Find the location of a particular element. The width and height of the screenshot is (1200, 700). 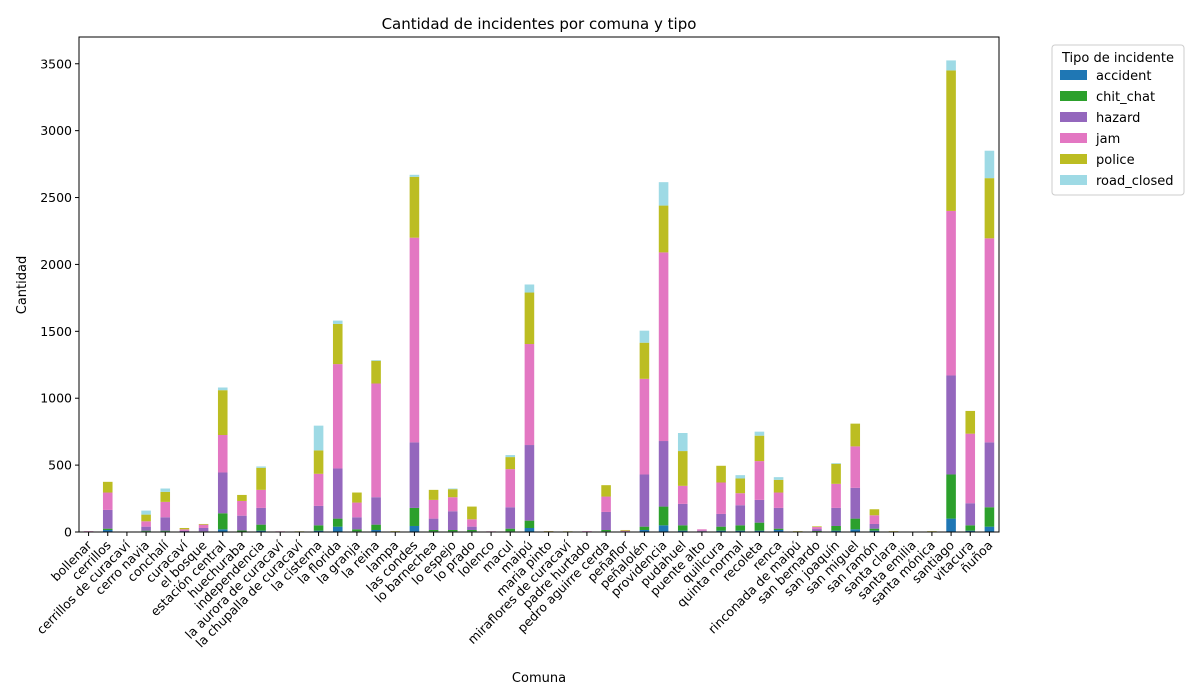

legend-swatch-accident is located at coordinates (1073, 75).